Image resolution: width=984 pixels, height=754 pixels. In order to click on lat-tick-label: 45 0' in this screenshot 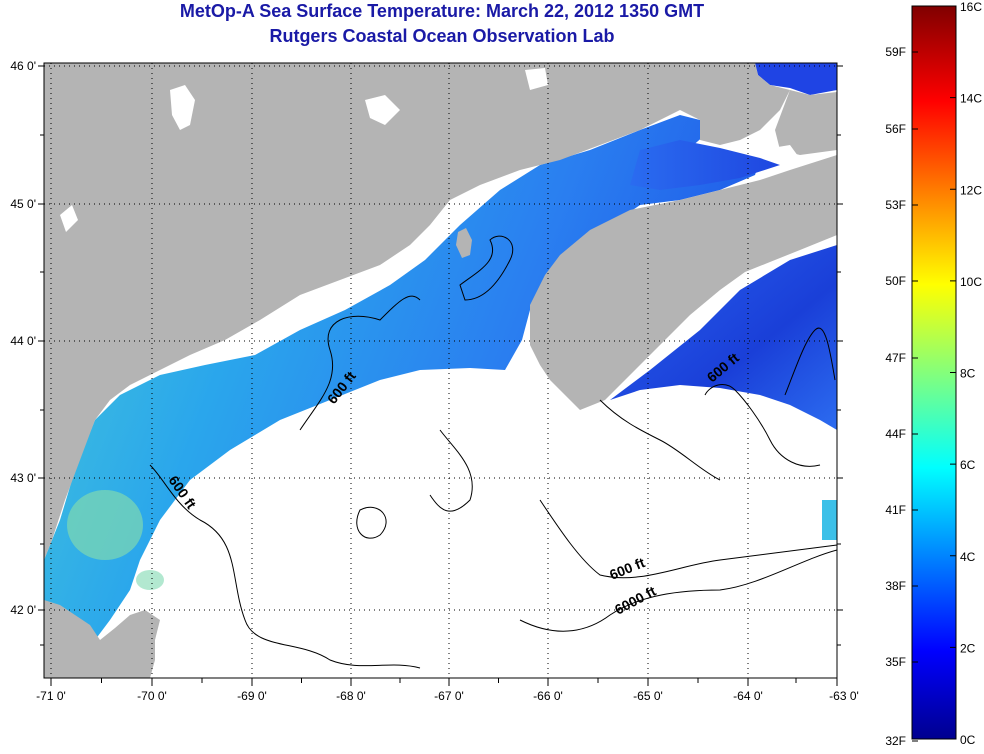, I will do `click(23, 204)`.